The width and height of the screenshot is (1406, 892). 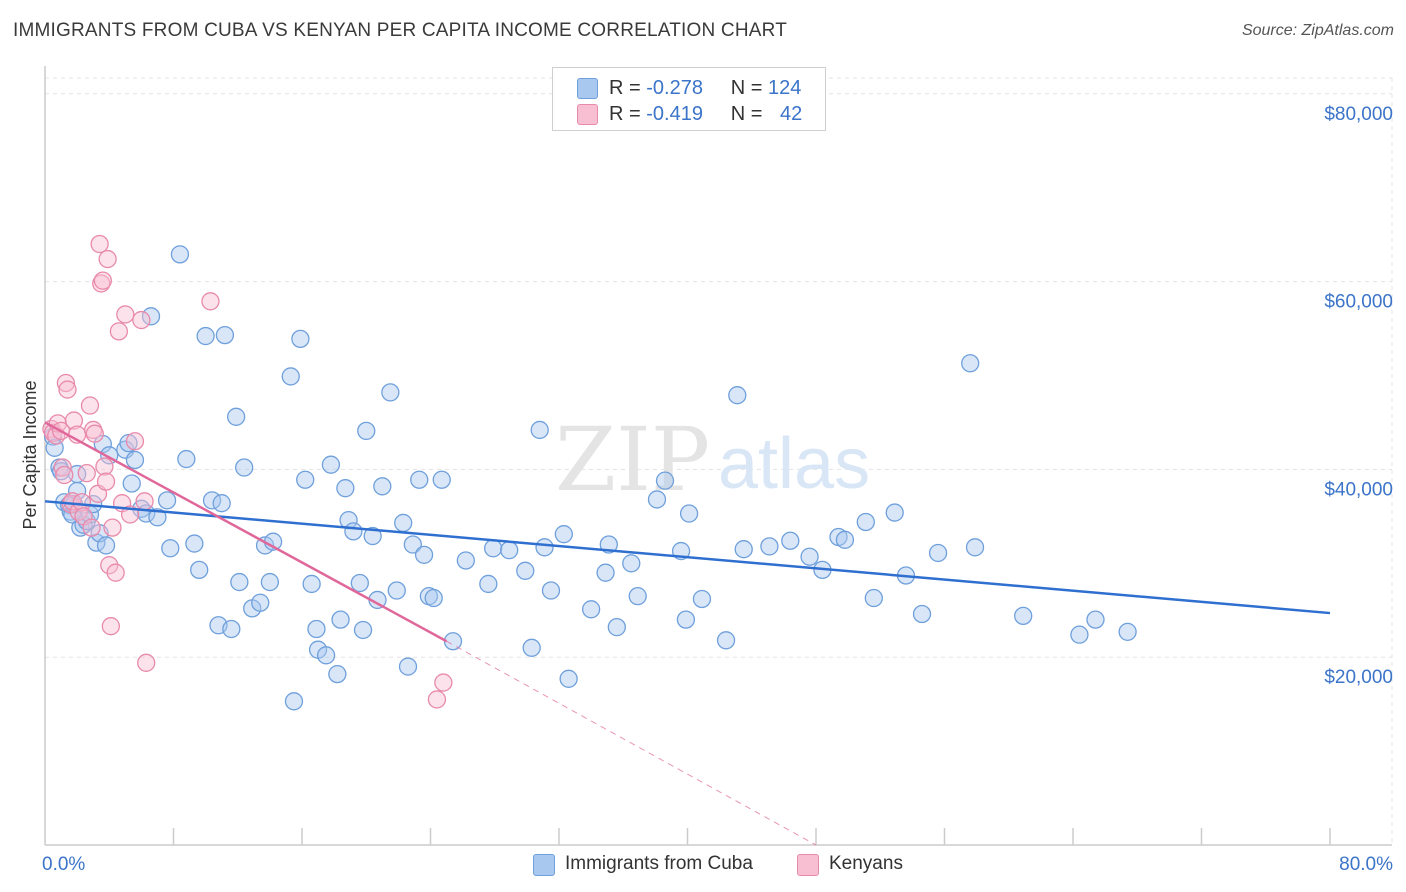 What do you see at coordinates (712, 459) in the screenshot?
I see `watermark: ZIP atlas` at bounding box center [712, 459].